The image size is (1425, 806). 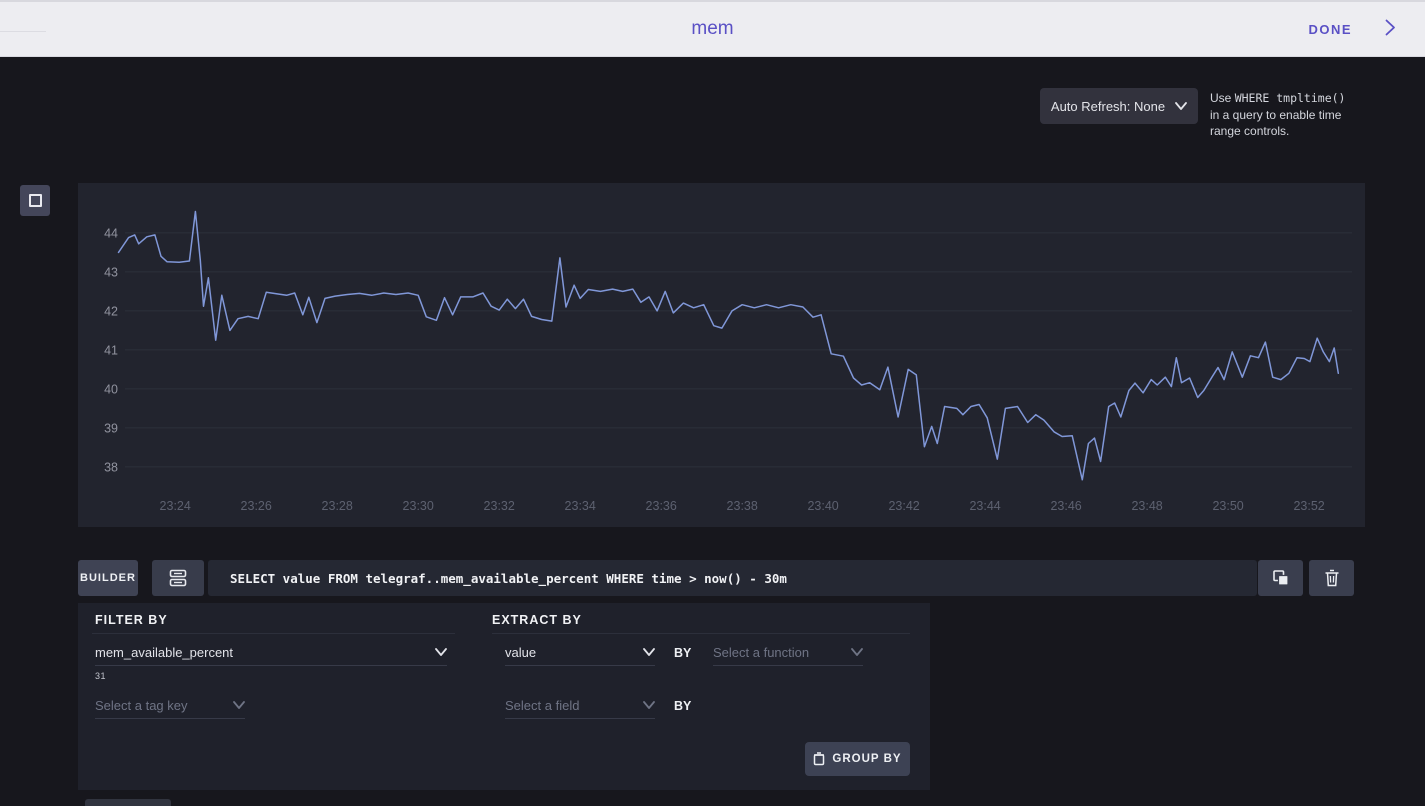 What do you see at coordinates (1227, 506) in the screenshot?
I see `x-tick-label: 23:50` at bounding box center [1227, 506].